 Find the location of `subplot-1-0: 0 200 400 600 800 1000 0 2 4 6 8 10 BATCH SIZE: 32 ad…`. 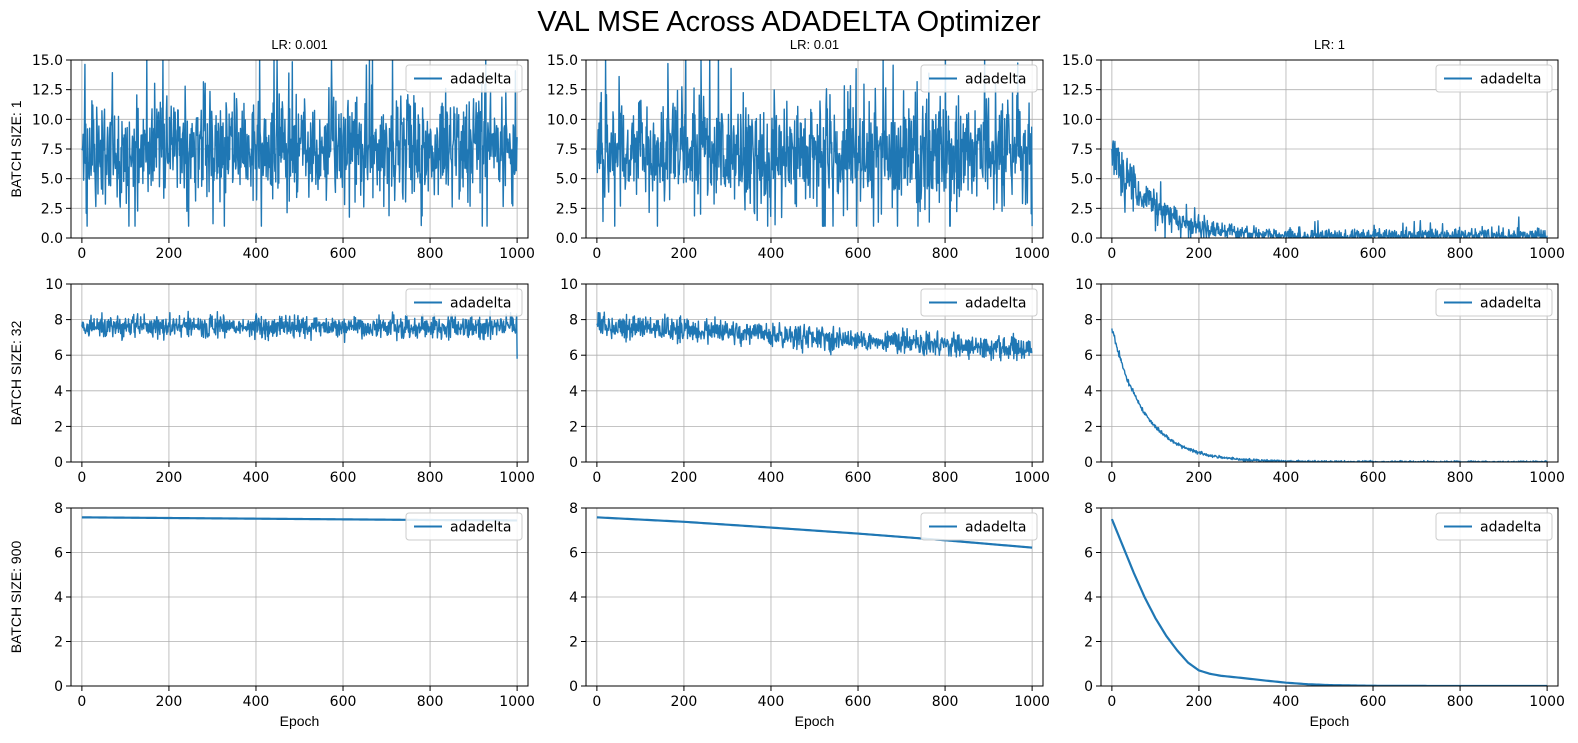

subplot-1-0: 0 200 400 600 800 1000 0 2 4 6 8 10 BATCH SIZE: 32 ad… is located at coordinates (271, 381).